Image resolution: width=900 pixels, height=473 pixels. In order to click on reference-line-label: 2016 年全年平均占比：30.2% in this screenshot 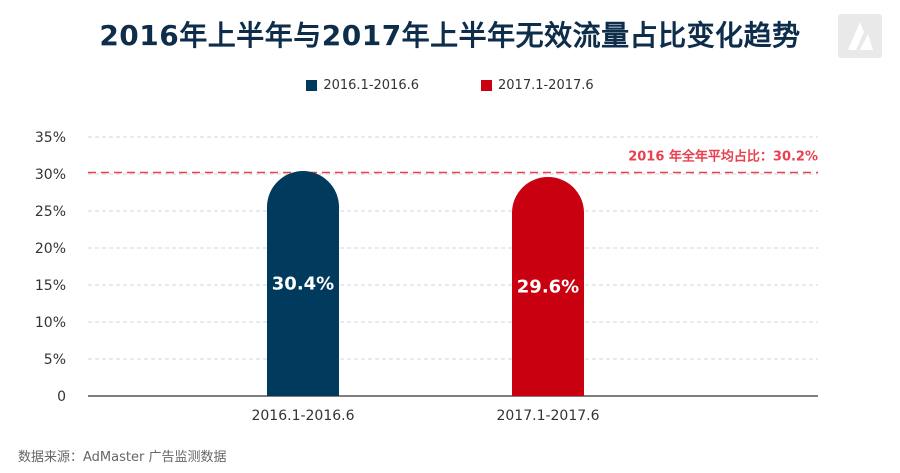, I will do `click(723, 157)`.